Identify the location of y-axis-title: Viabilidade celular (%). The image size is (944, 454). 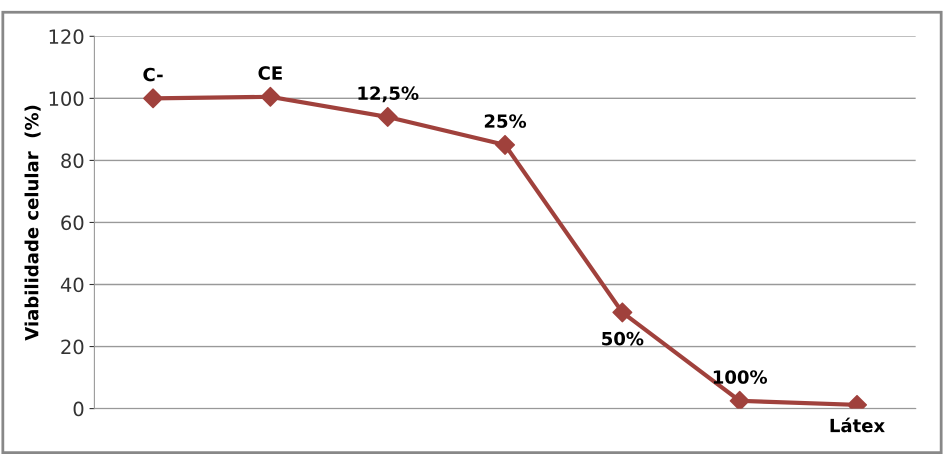
(32, 223).